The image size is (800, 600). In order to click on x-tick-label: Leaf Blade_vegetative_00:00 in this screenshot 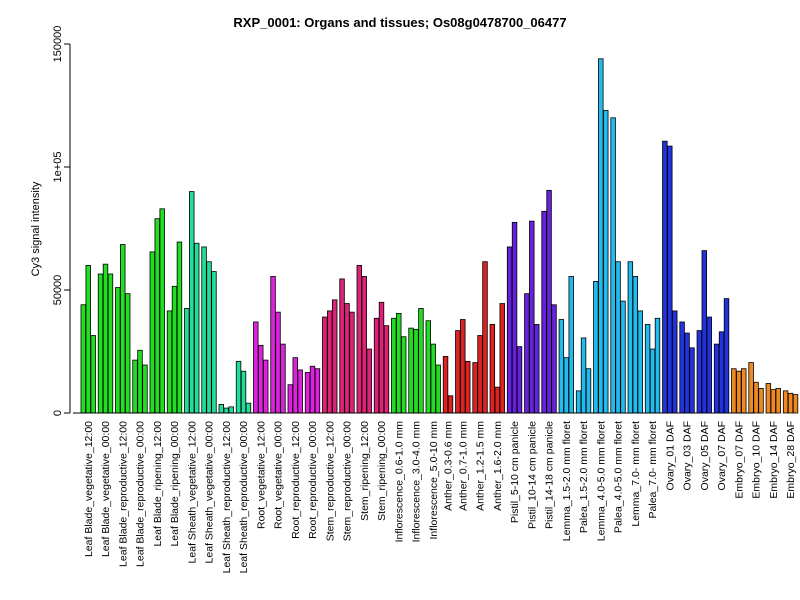, I will do `click(106, 489)`.